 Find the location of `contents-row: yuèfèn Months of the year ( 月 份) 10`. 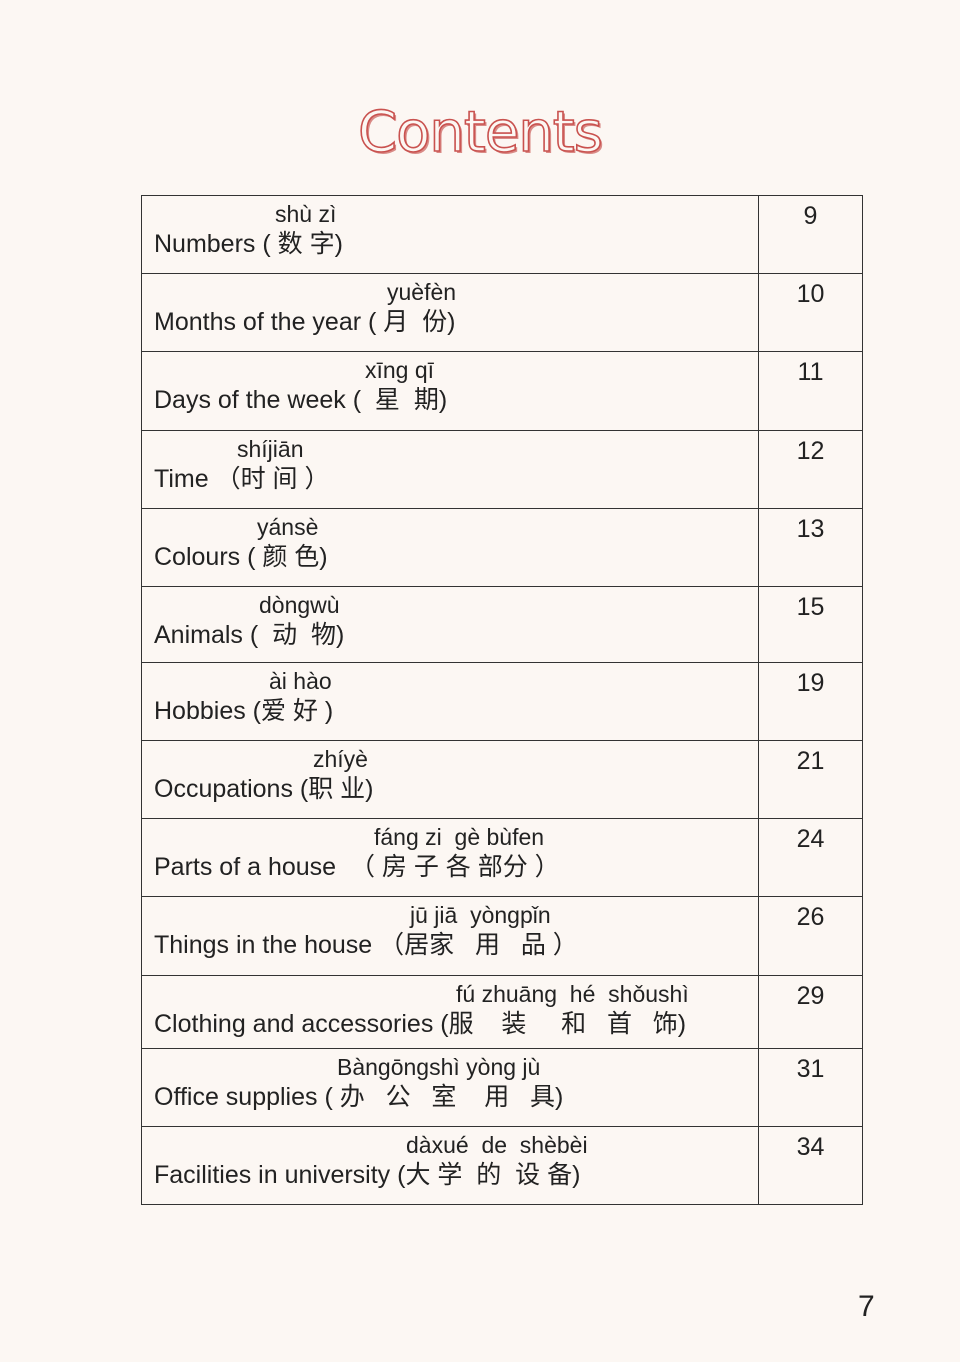

contents-row: yuèfèn Months of the year ( 月 份) 10 is located at coordinates (502, 312).